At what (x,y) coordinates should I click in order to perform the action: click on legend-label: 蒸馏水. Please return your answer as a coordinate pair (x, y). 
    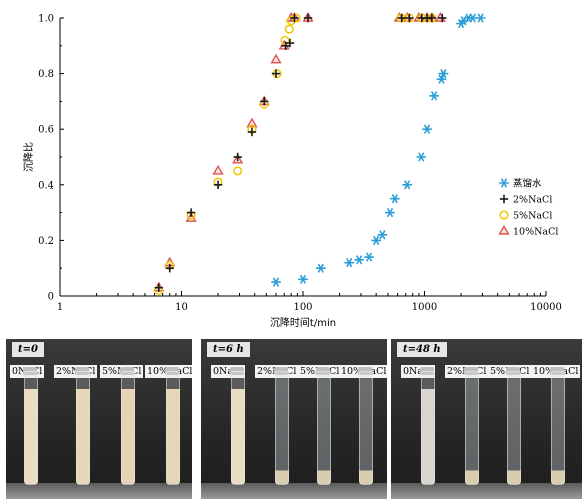
    Looking at the image, I should click on (527, 184).